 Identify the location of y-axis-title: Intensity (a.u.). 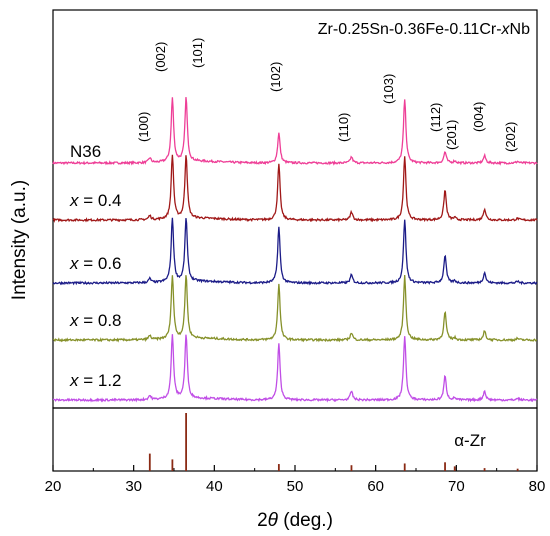
(19, 240).